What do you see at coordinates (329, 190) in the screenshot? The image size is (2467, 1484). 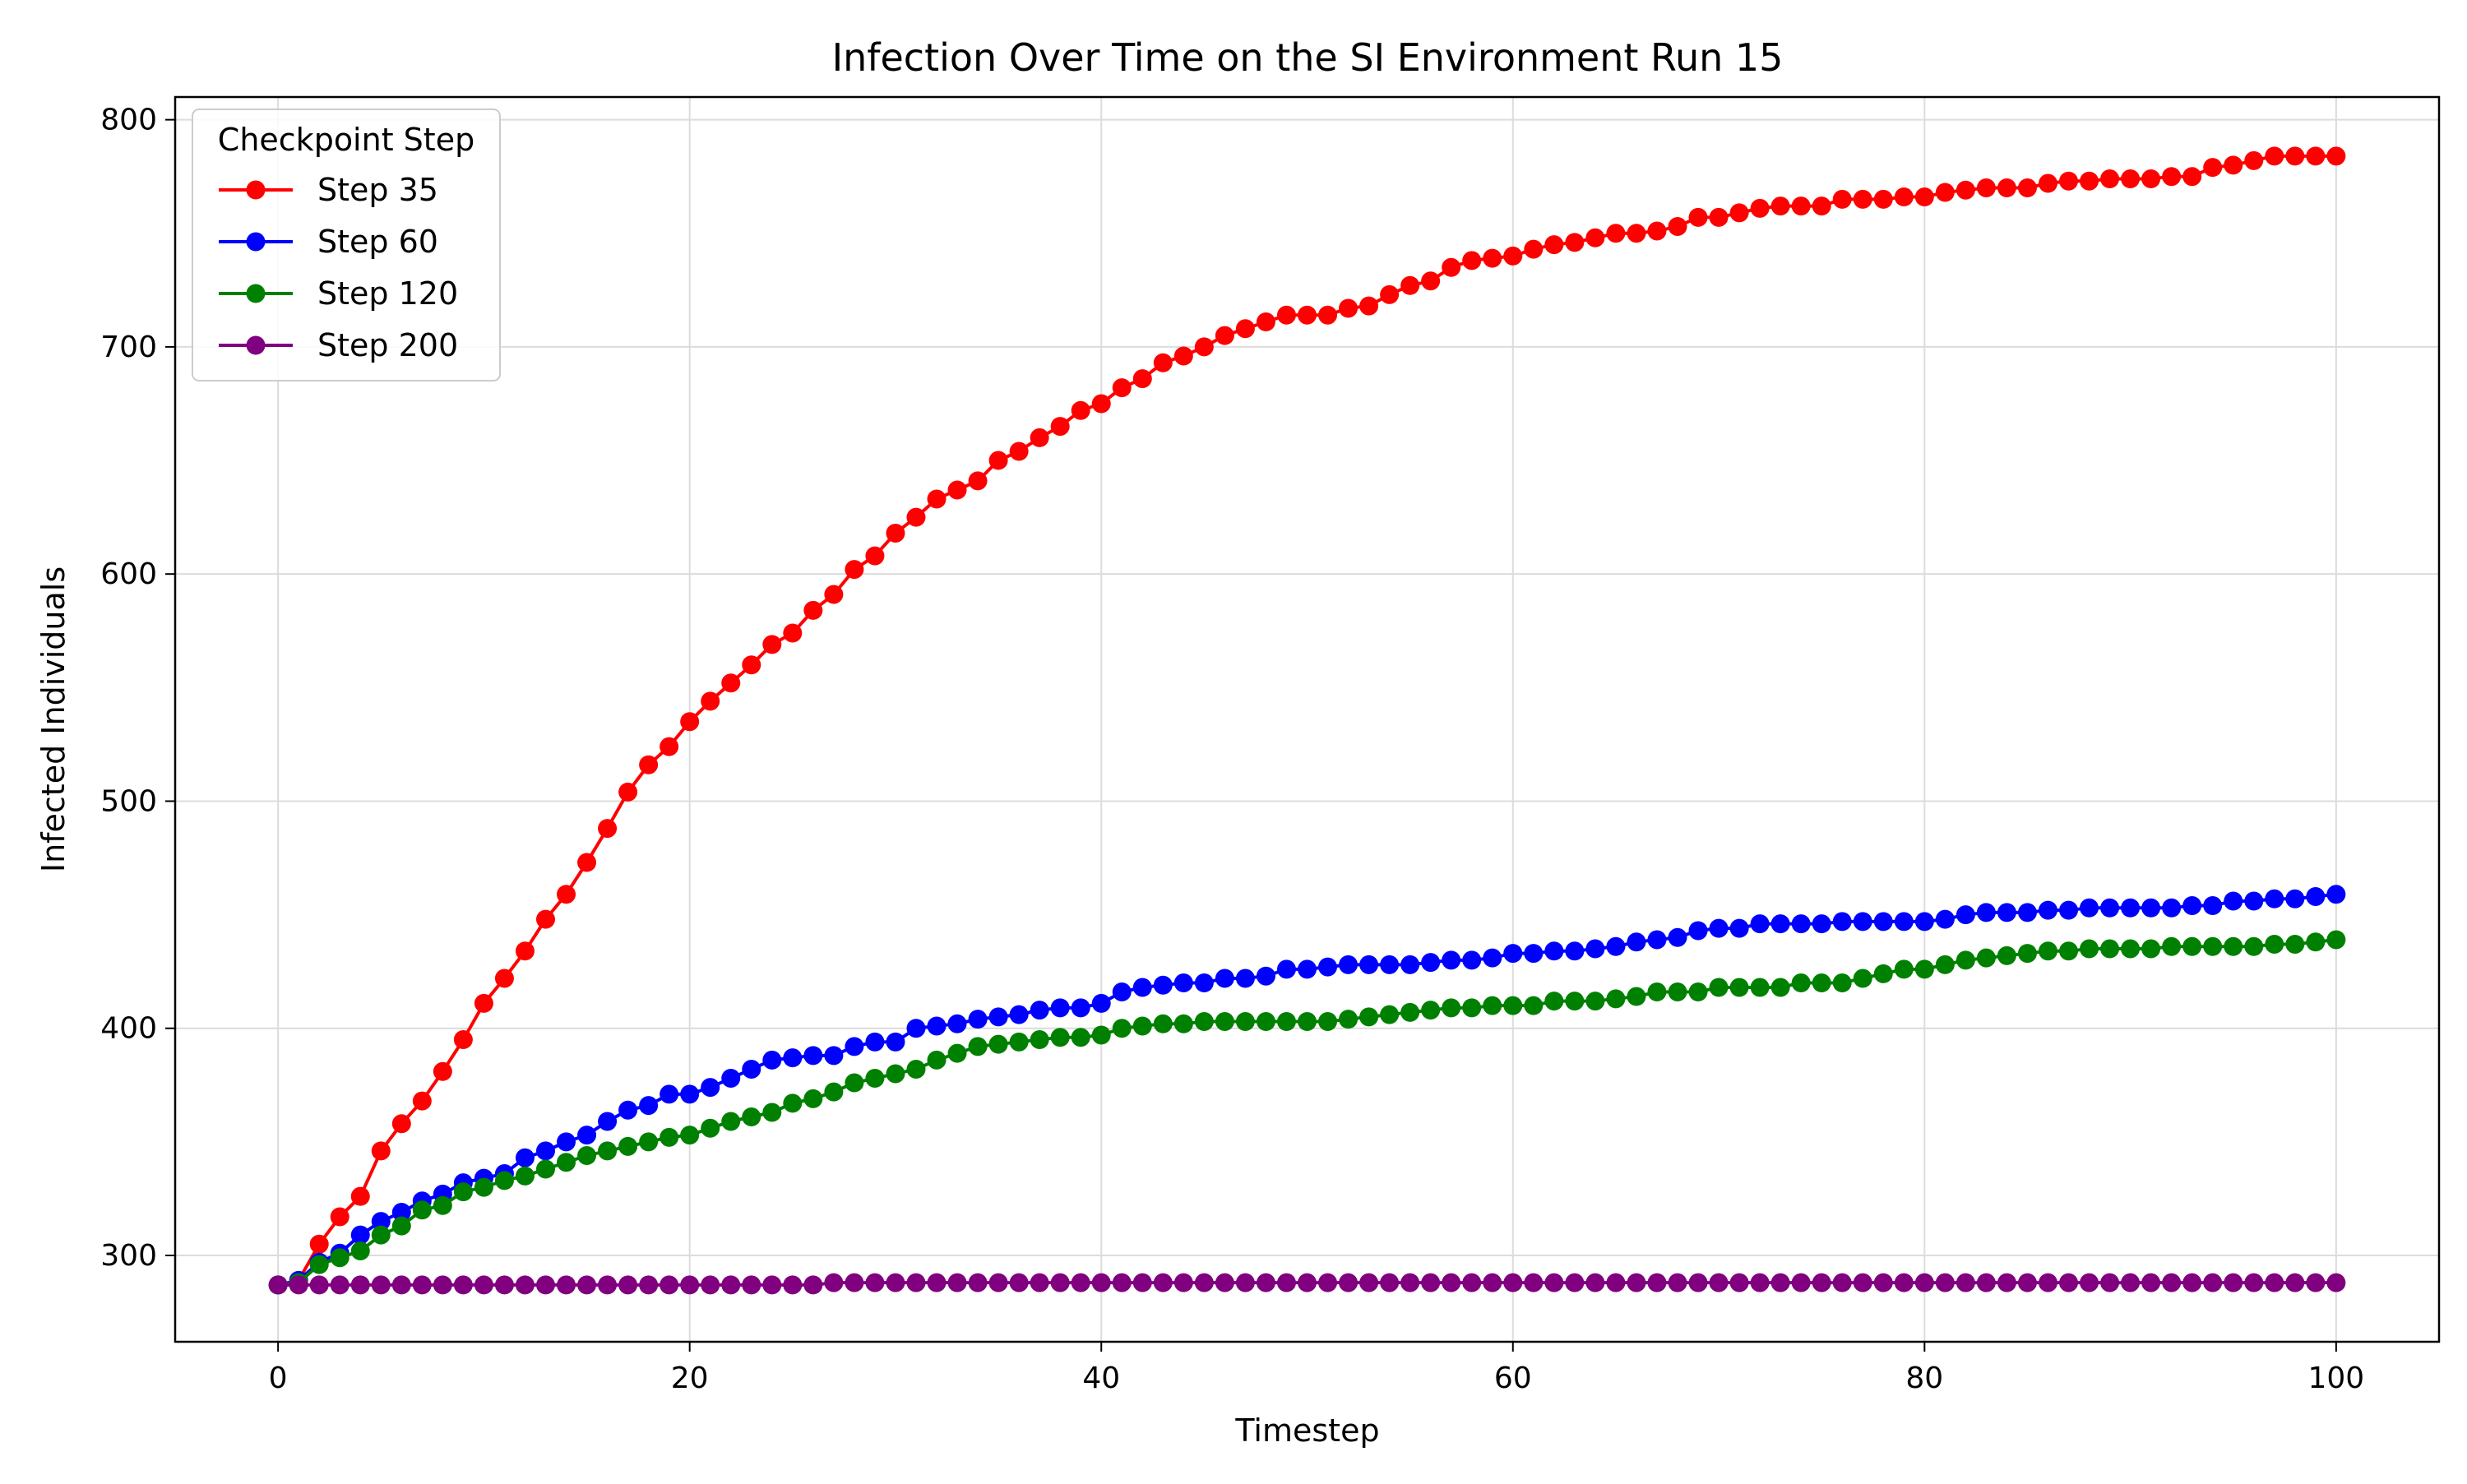 I see `legend-item: Step 35` at bounding box center [329, 190].